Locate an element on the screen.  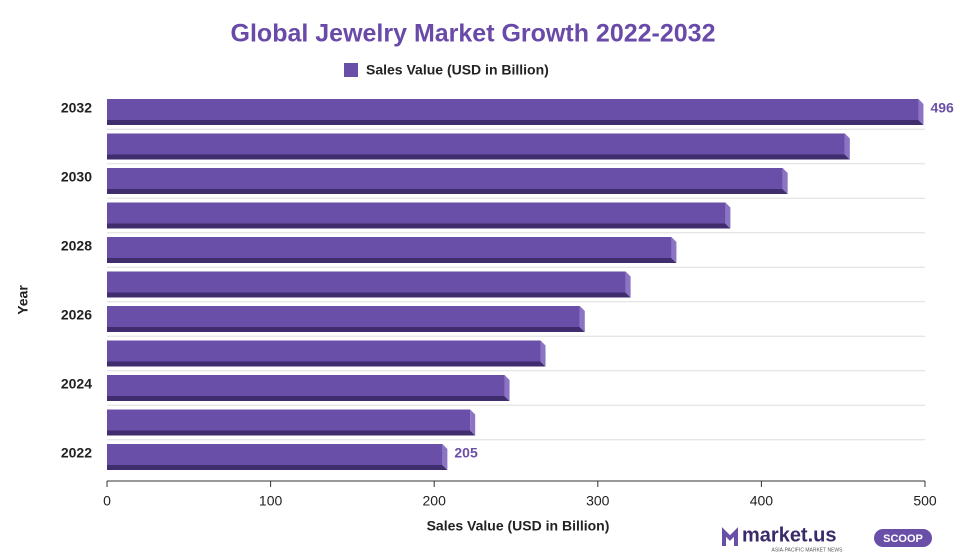
x-tick-label: 400 is located at coordinates (762, 501).